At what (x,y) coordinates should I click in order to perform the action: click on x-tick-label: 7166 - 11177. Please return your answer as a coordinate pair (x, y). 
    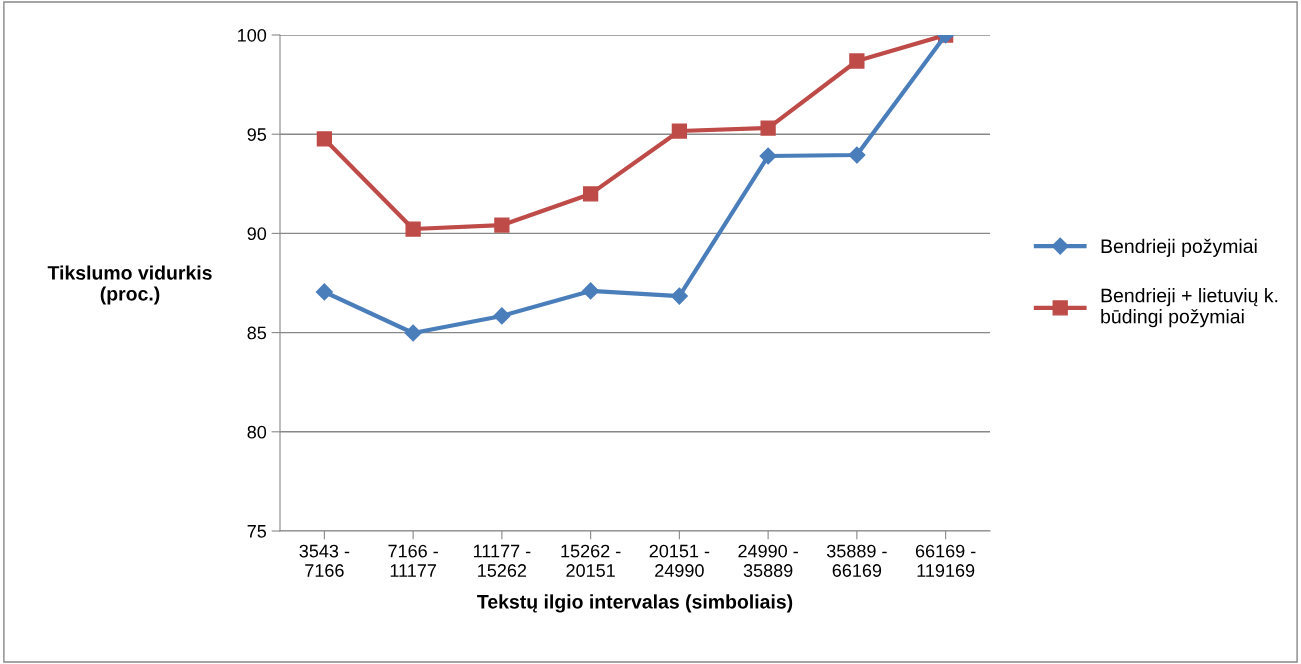
    Looking at the image, I should click on (413, 560).